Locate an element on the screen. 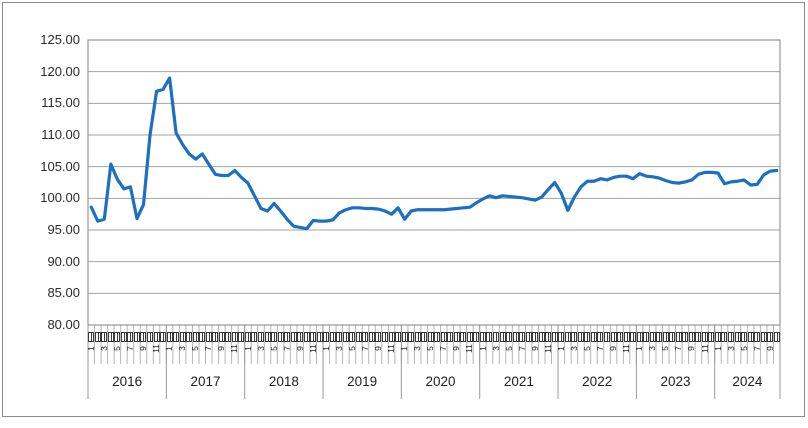 Image resolution: width=808 pixels, height=428 pixels. year-label: 2019 is located at coordinates (362, 381).